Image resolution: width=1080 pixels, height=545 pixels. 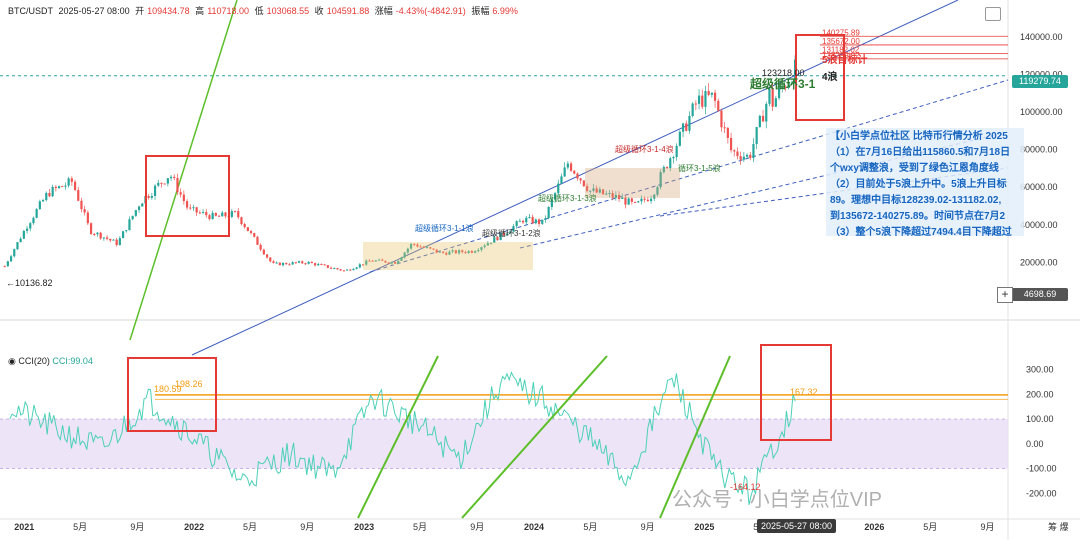 What do you see at coordinates (480, 11) in the screenshot?
I see `amp-label: 振幅` at bounding box center [480, 11].